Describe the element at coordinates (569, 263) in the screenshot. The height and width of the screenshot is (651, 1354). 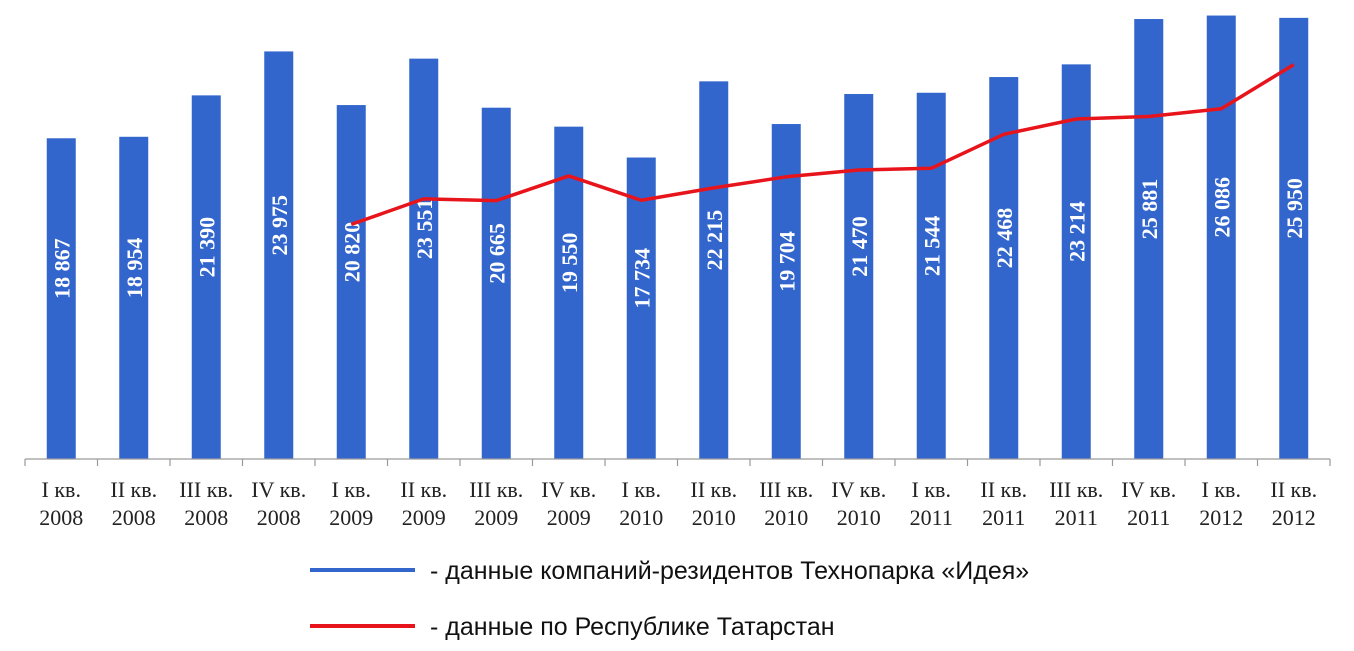
I see `bar-data-label: 19 550` at that location.